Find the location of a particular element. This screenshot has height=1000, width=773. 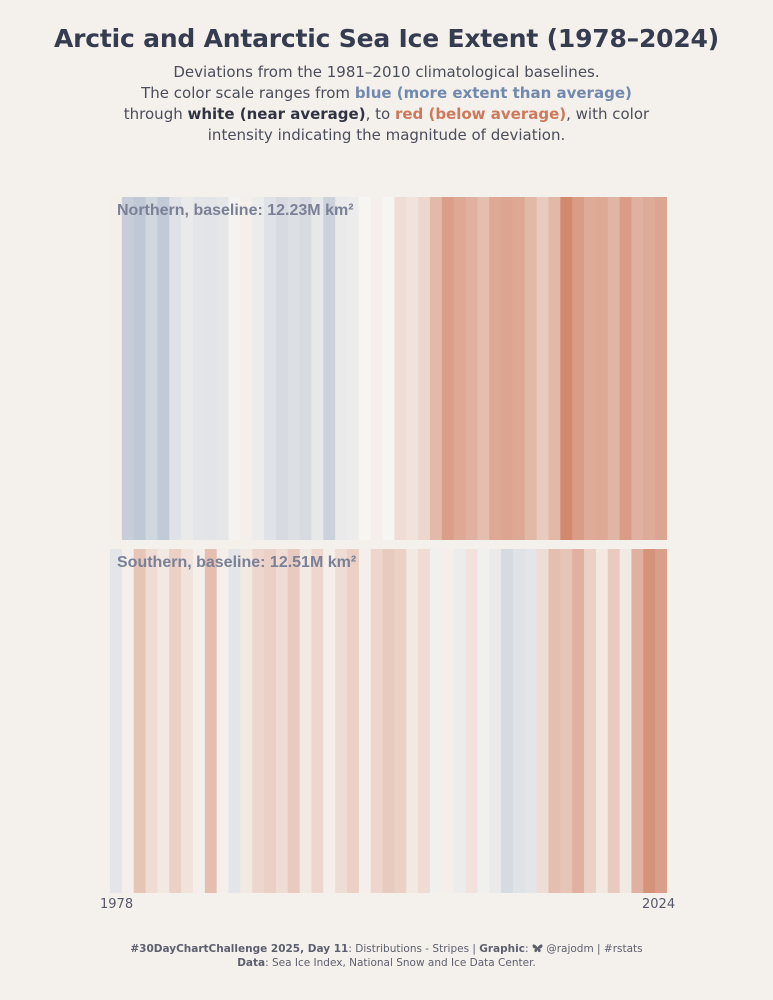

southern-stripe-2002 is located at coordinates (400, 721).